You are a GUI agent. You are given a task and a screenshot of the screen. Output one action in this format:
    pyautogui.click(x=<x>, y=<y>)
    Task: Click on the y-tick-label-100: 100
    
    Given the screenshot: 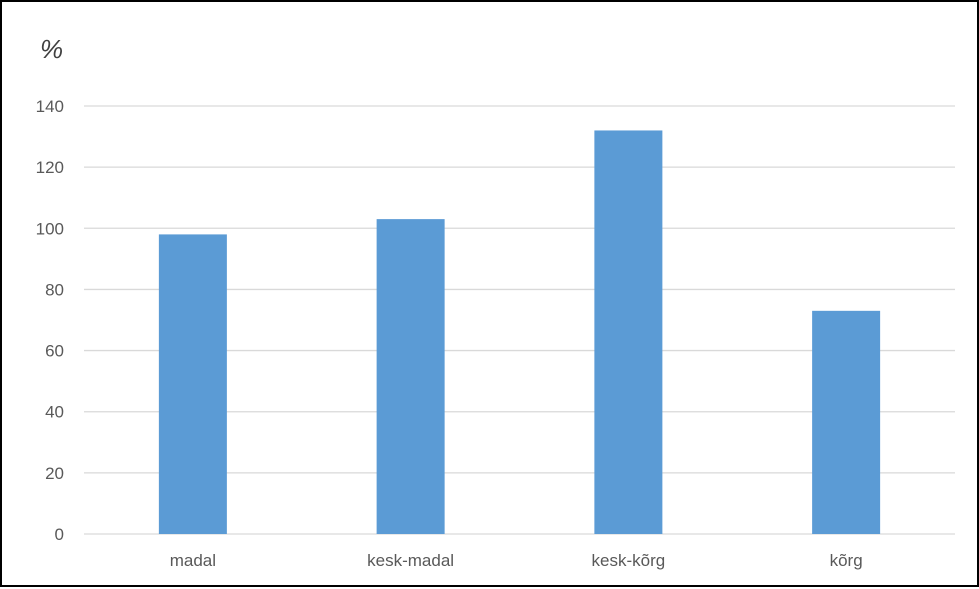 What is the action you would take?
    pyautogui.click(x=50, y=228)
    